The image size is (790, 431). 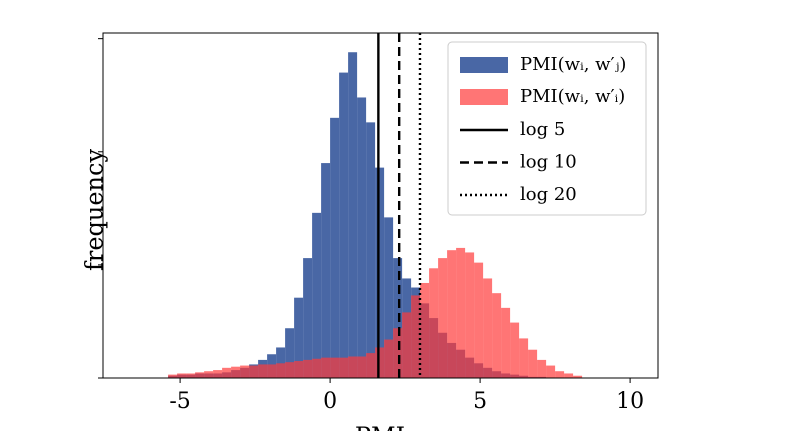 I want to click on x-axis-label: PMI, so click(x=380, y=427).